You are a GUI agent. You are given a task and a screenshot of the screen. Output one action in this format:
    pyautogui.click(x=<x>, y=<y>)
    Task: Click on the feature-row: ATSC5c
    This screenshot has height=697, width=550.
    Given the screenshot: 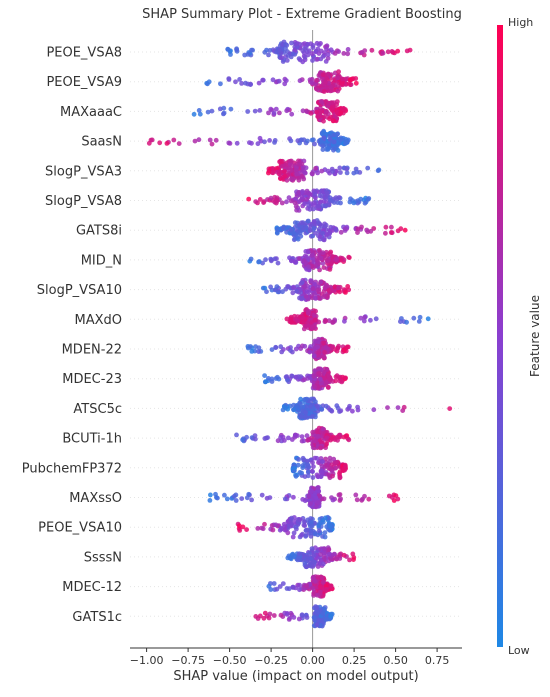 What is the action you would take?
    pyautogui.click(x=267, y=408)
    